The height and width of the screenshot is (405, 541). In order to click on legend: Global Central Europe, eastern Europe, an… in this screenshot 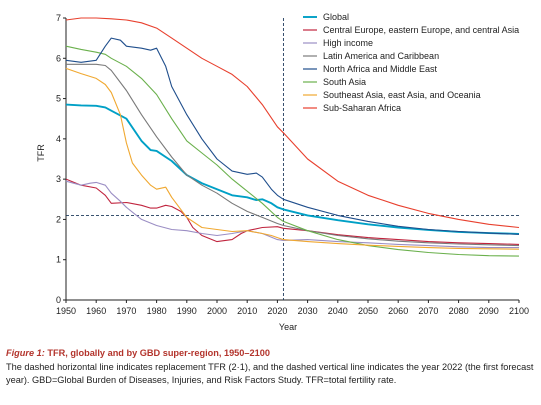, I will do `click(411, 62)`.